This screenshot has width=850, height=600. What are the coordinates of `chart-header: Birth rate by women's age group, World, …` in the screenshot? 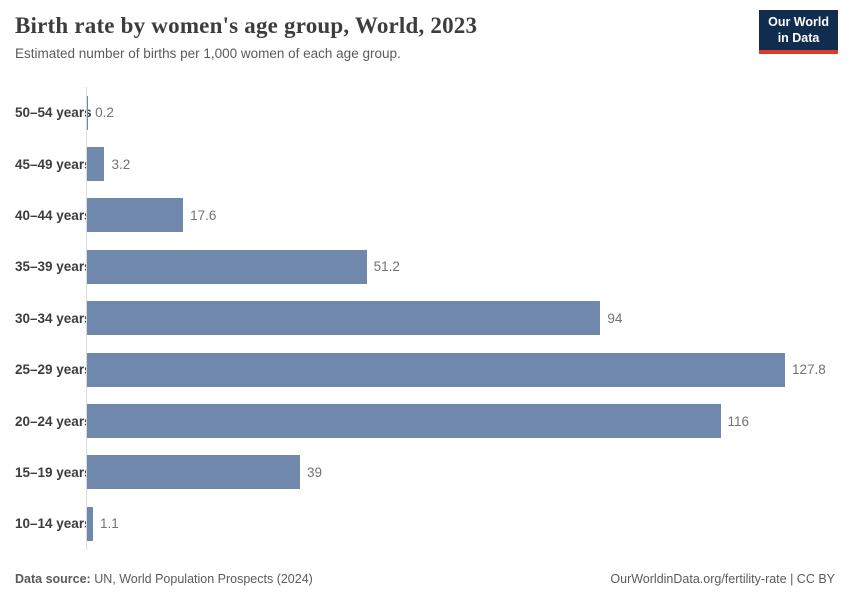 It's located at (382, 37).